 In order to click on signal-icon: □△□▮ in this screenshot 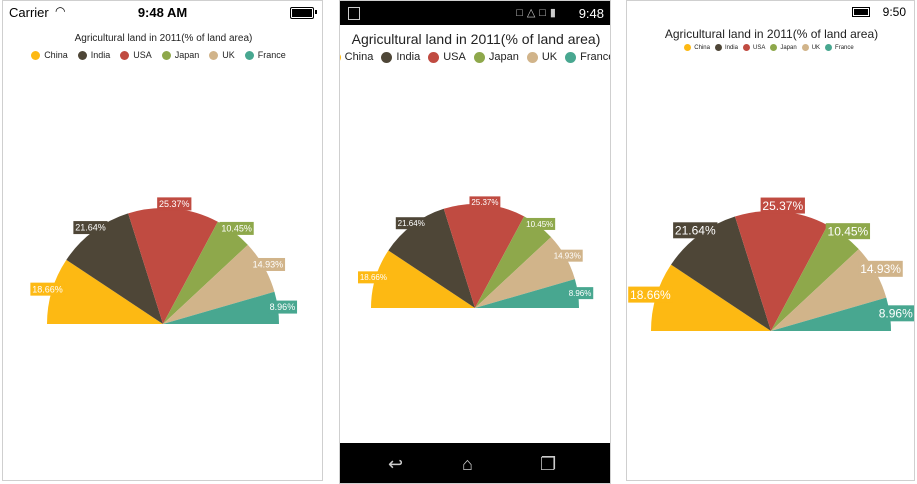, I will do `click(538, 13)`.